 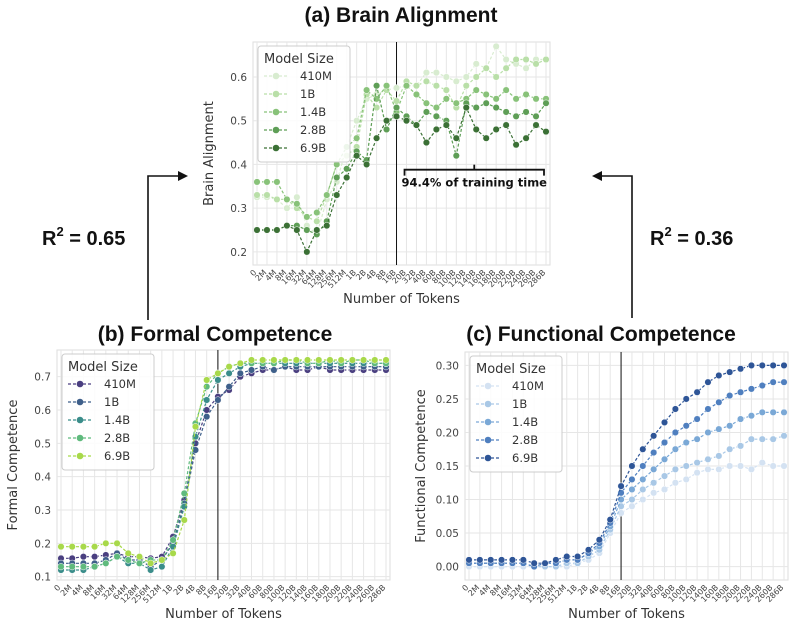 What do you see at coordinates (117, 438) in the screenshot?
I see `legend-entry: 2.8B` at bounding box center [117, 438].